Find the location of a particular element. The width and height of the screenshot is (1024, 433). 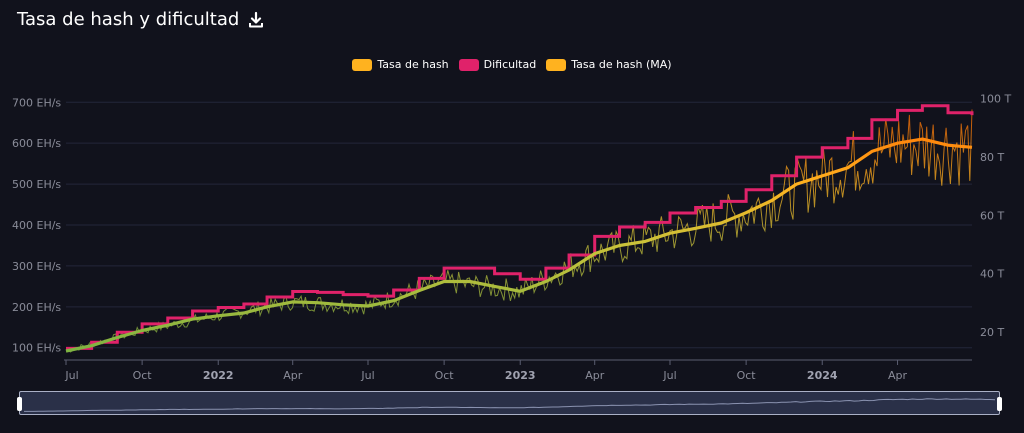

x-tick-label: 2024 is located at coordinates (822, 375).